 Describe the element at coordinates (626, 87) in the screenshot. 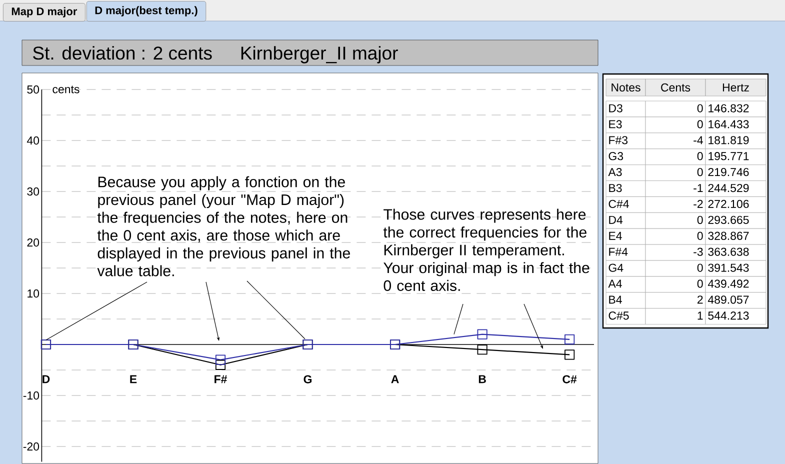

I see `y-axis-title: Notes` at that location.